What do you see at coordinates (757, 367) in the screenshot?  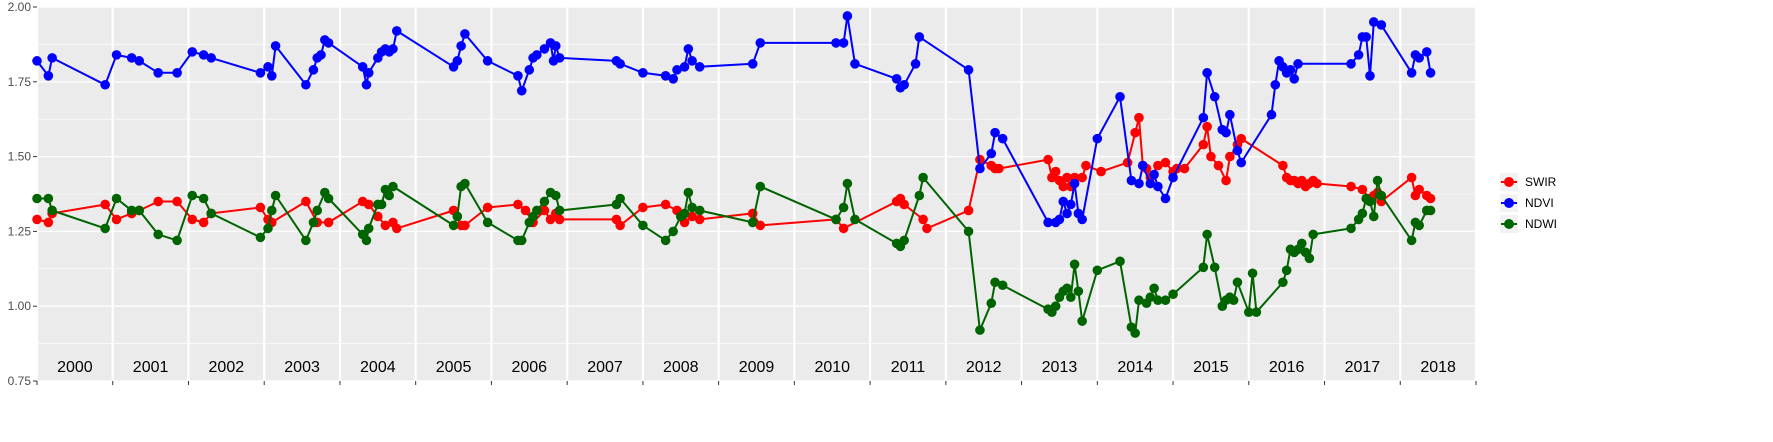 I see `year-label: 2009` at bounding box center [757, 367].